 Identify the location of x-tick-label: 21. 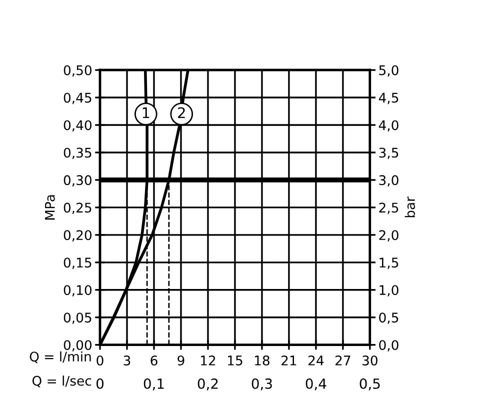
(289, 360).